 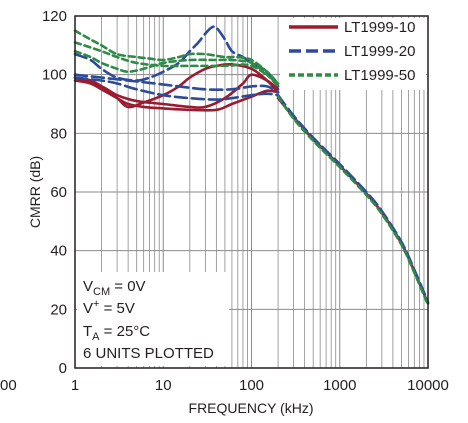 I want to click on y-tick-label: 20, so click(x=58, y=309).